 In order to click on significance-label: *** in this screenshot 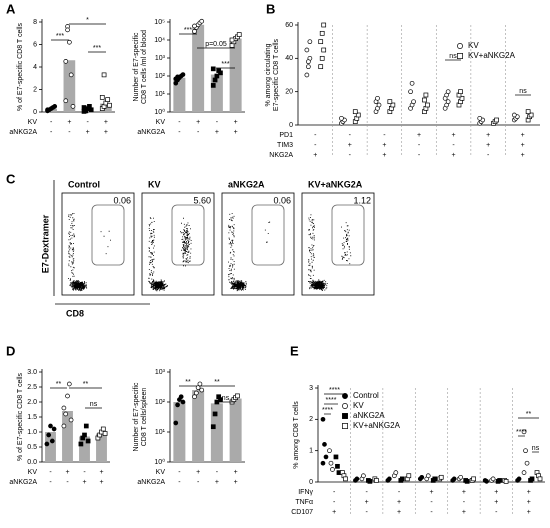, I will do `click(60, 36)`.